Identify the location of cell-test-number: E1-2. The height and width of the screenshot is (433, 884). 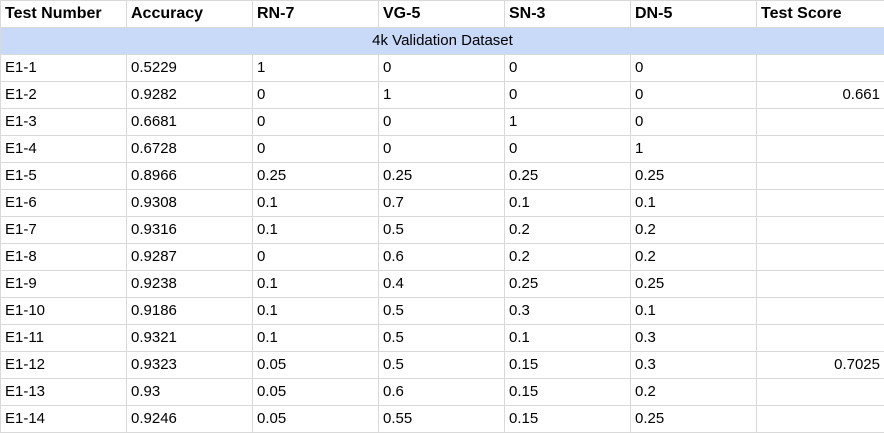
(64, 95).